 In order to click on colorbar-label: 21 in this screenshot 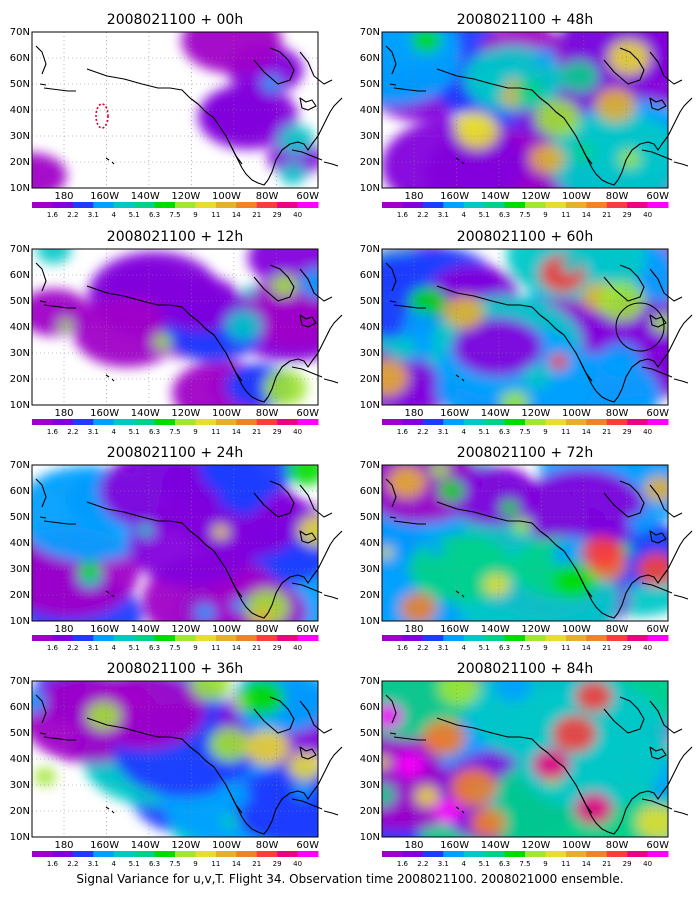, I will do `click(256, 215)`.